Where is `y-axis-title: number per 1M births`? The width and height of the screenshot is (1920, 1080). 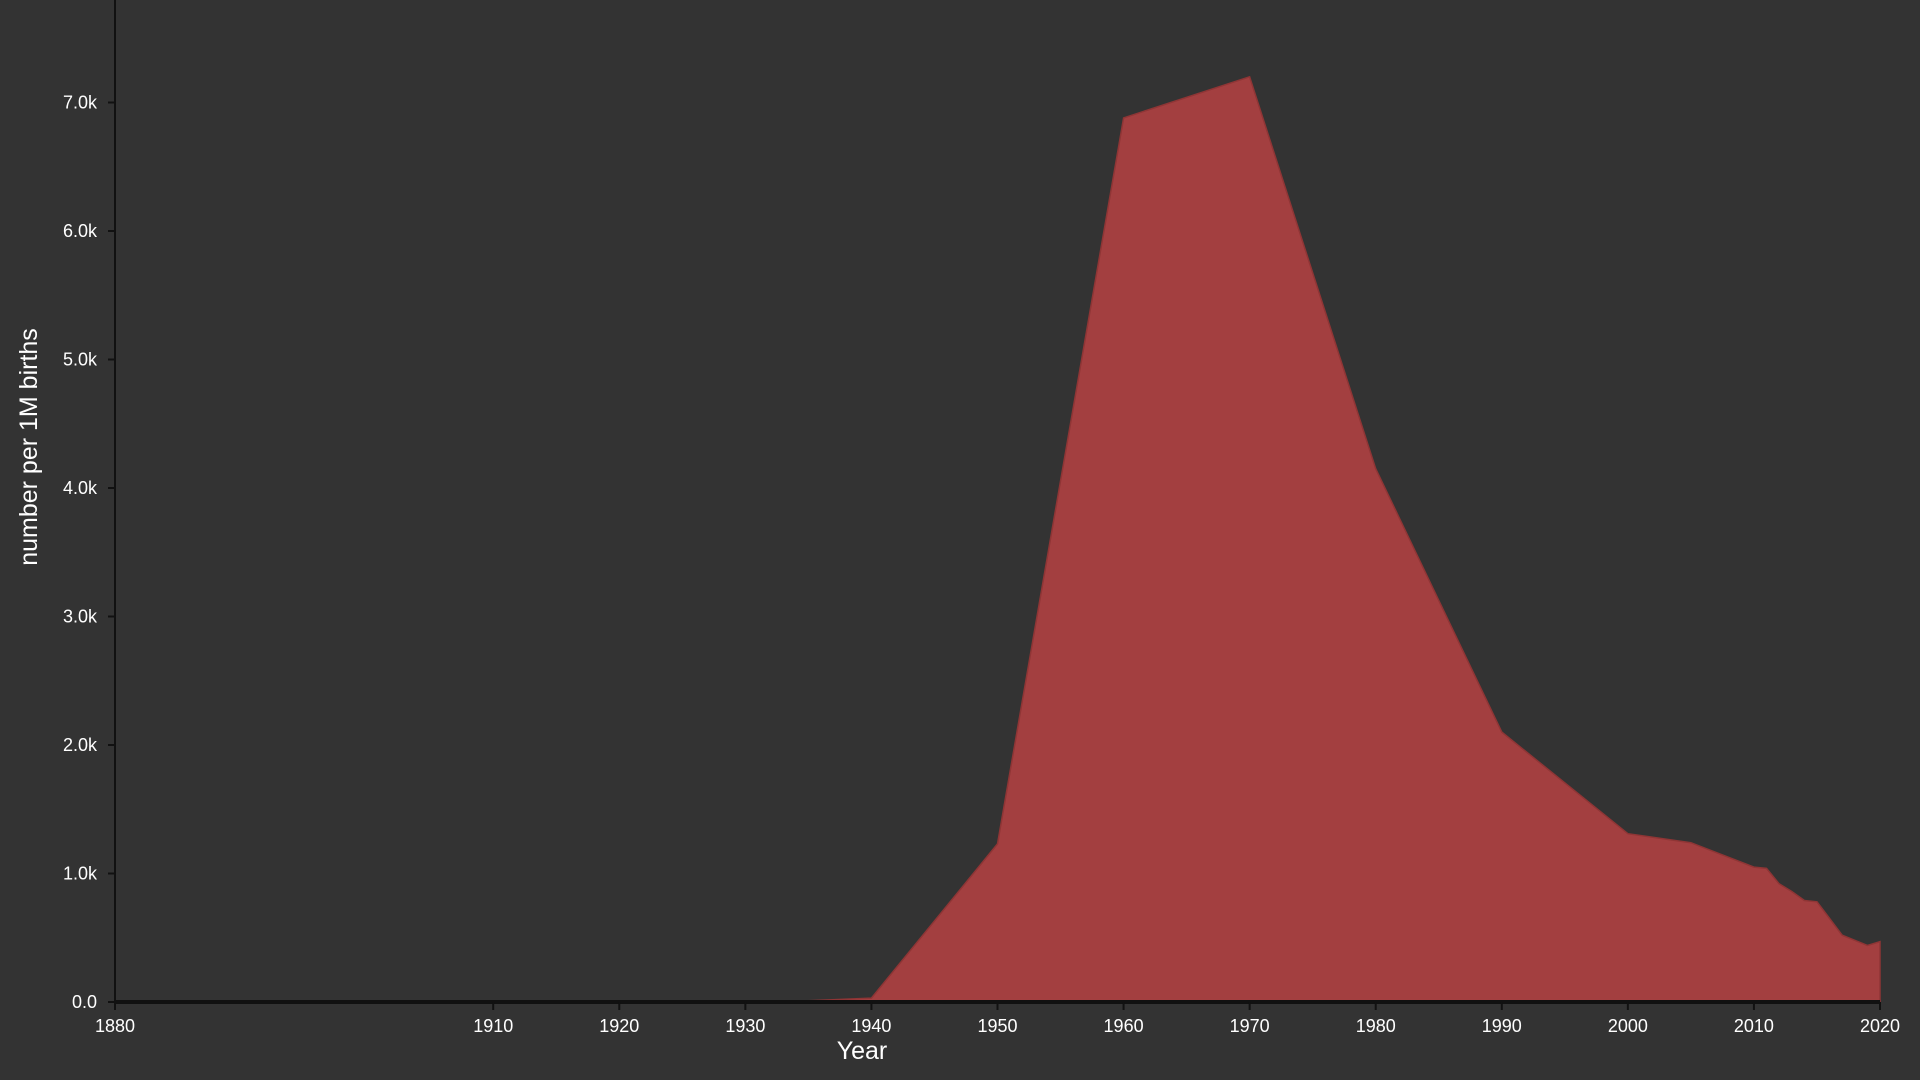
y-axis-title: number per 1M births is located at coordinates (29, 447).